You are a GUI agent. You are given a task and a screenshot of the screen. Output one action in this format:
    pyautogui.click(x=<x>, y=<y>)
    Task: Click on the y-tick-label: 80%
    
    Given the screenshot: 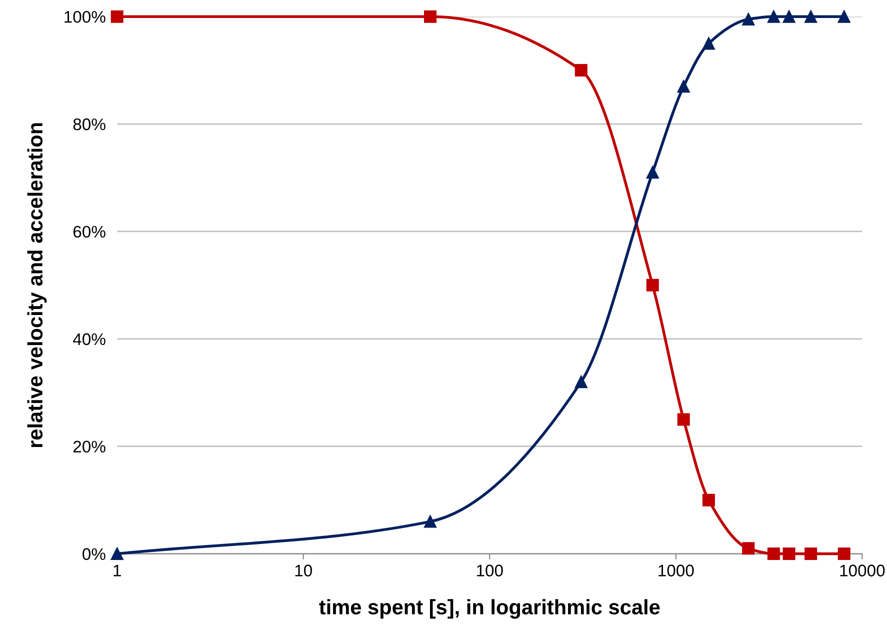 What is the action you would take?
    pyautogui.click(x=89, y=124)
    